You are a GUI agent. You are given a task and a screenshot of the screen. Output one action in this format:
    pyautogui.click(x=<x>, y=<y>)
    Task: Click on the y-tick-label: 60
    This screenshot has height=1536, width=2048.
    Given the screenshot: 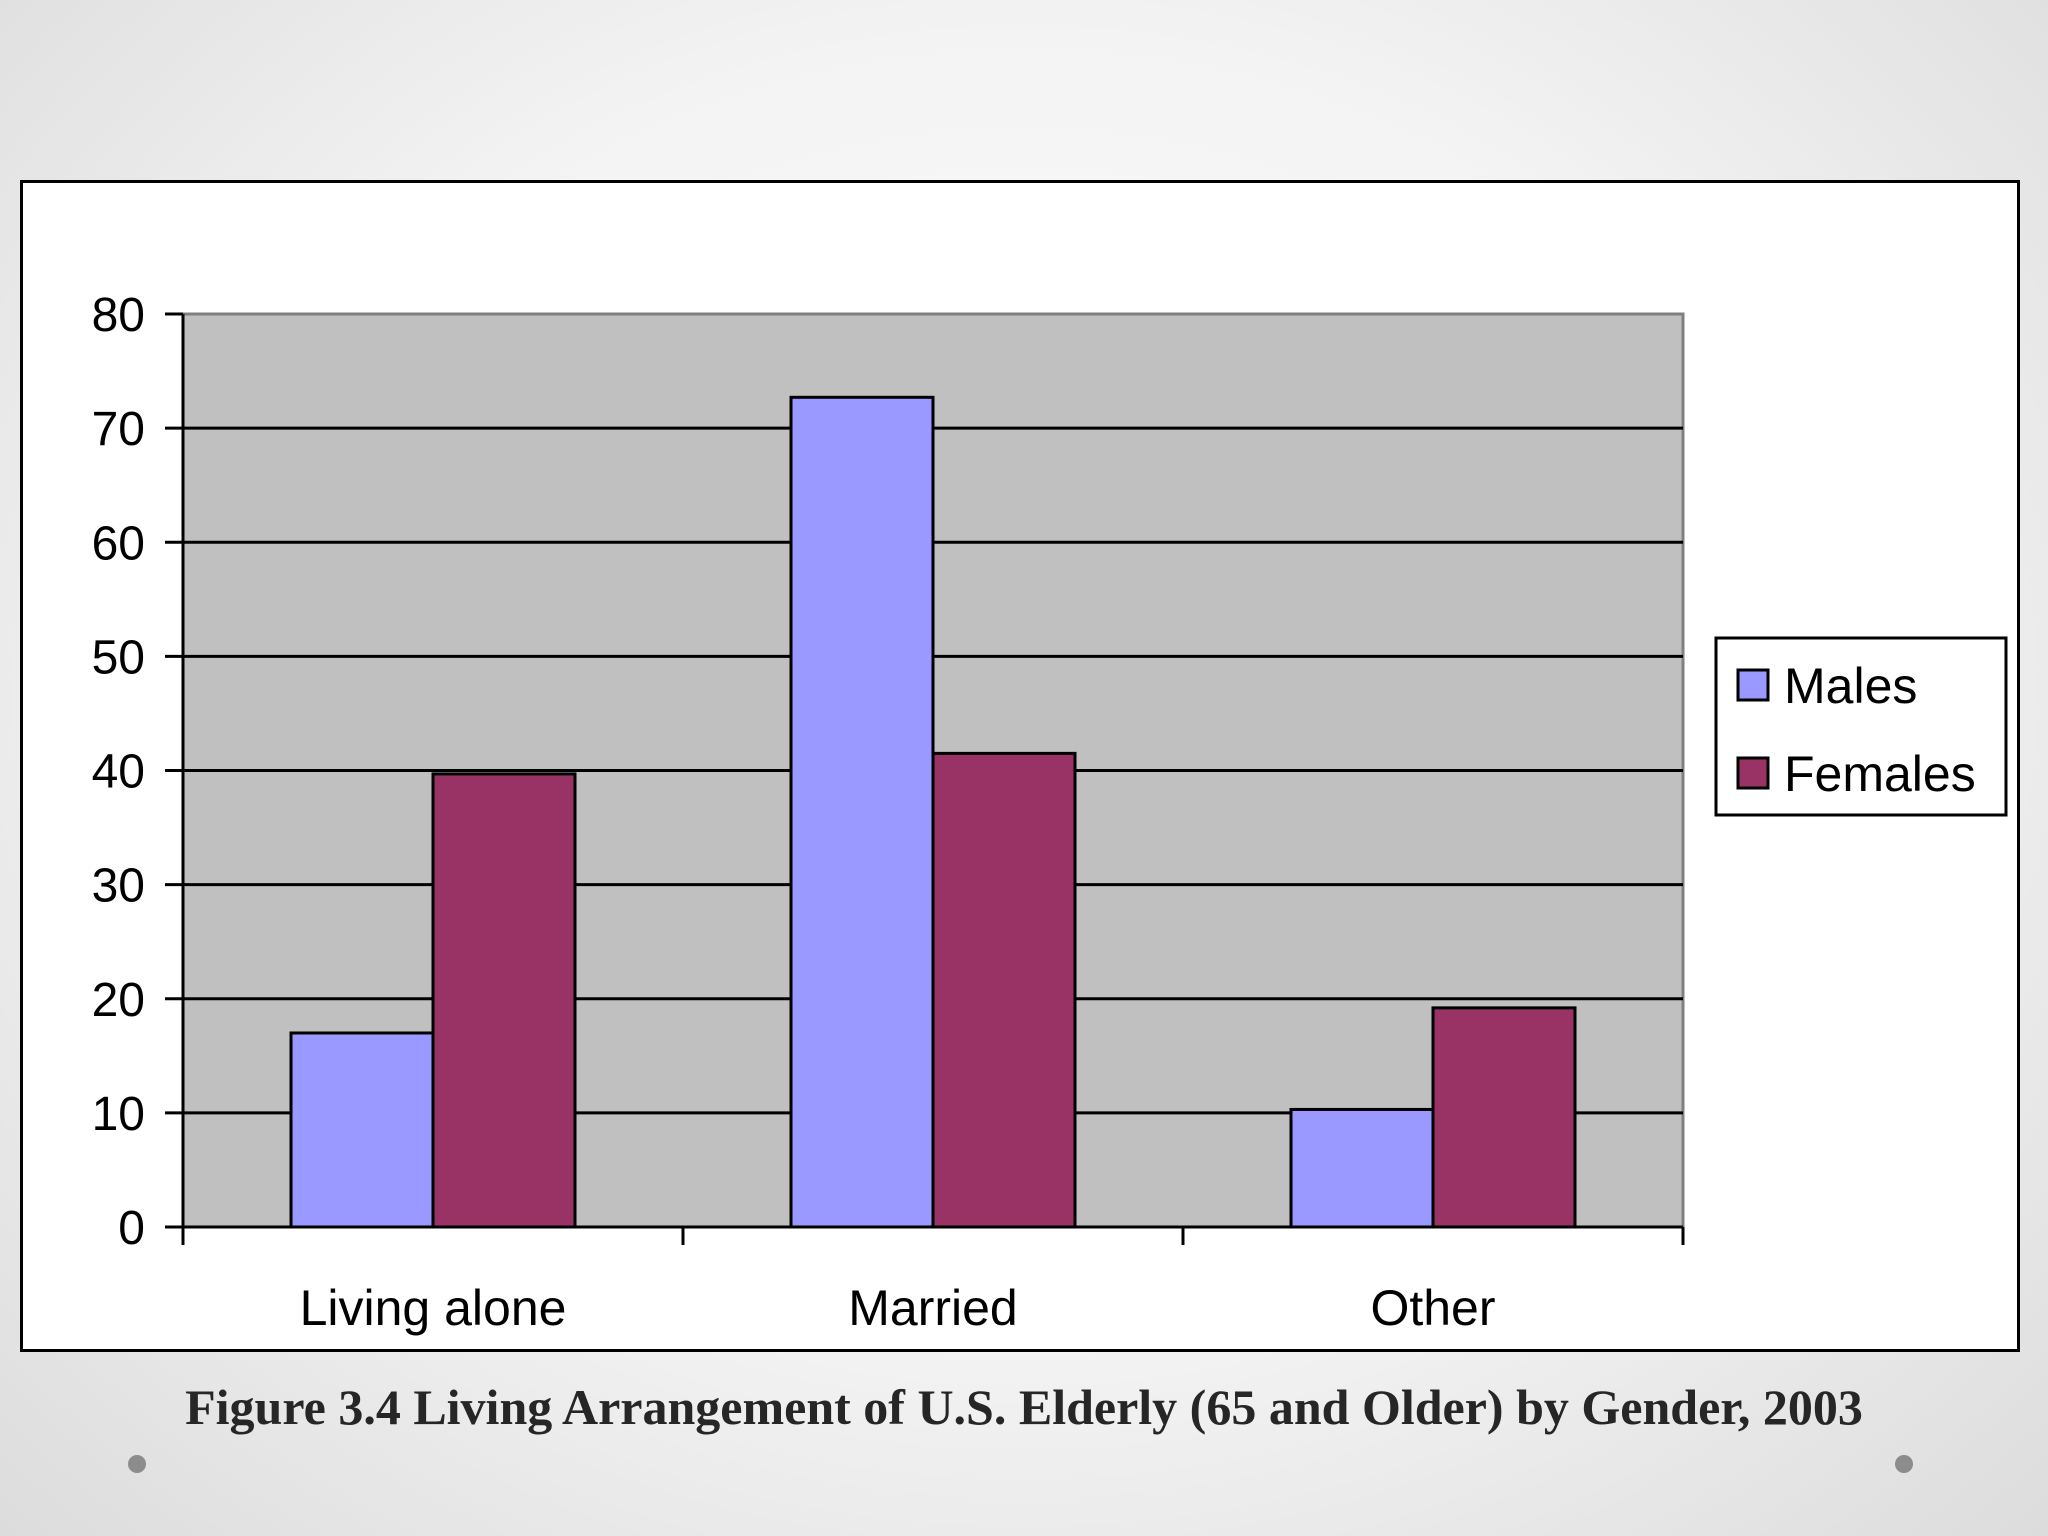 What is the action you would take?
    pyautogui.click(x=118, y=543)
    